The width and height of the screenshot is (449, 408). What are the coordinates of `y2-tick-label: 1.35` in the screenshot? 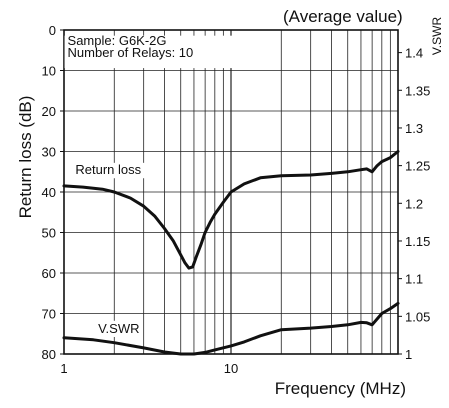 It's located at (417, 90).